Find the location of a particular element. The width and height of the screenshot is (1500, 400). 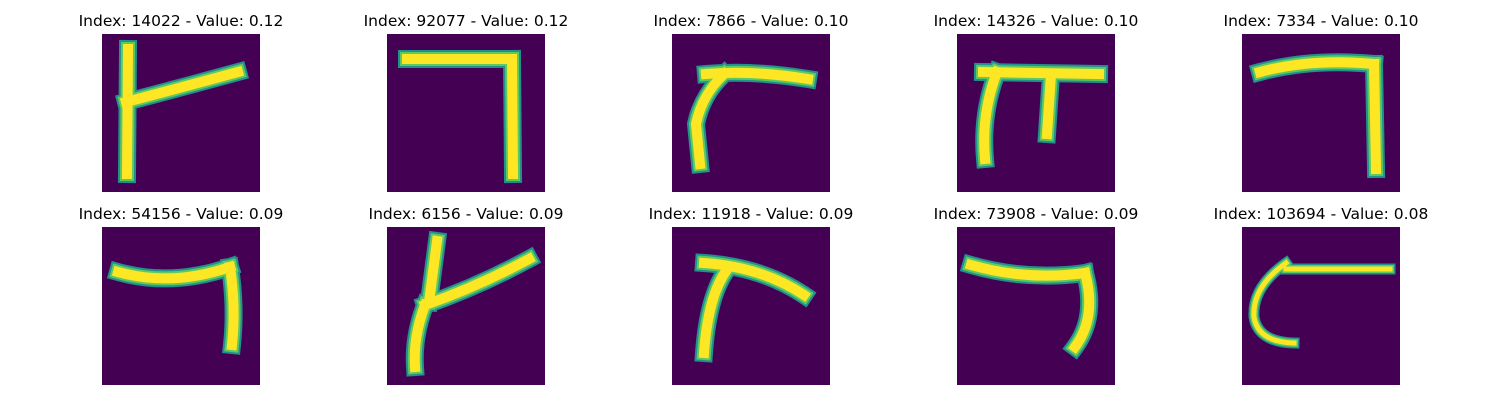

panel-title: Index: 7334 - Value: 0.10 is located at coordinates (1321, 21).